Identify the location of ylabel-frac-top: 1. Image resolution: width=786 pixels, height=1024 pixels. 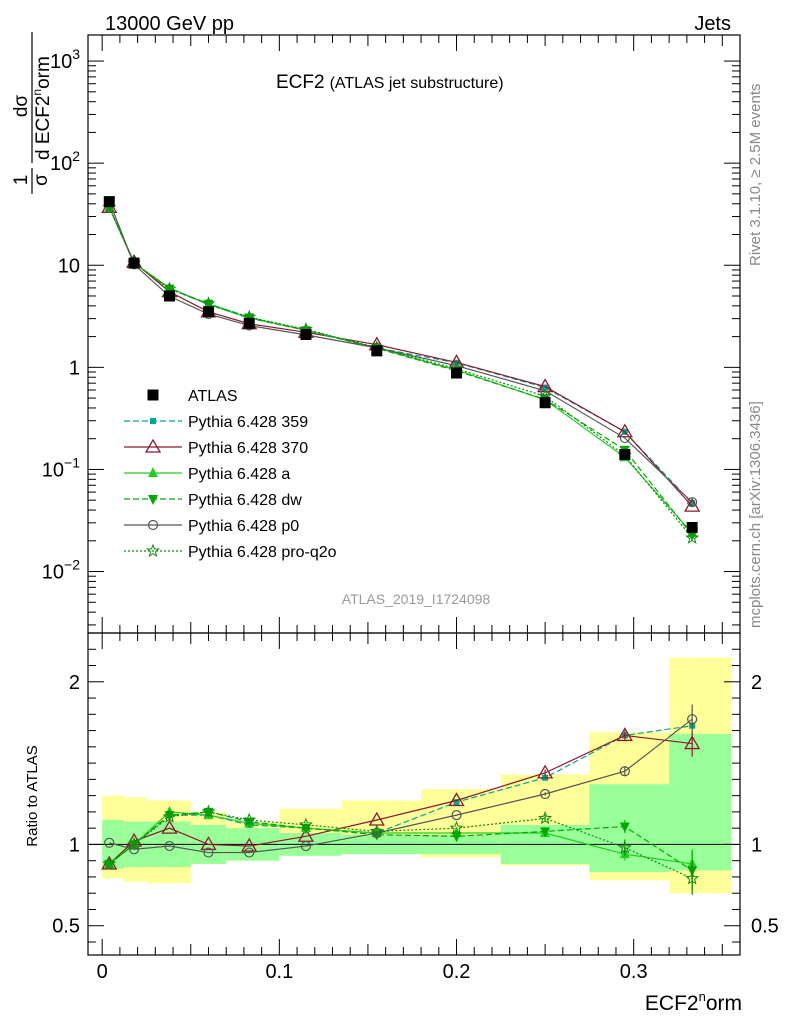
(21, 180).